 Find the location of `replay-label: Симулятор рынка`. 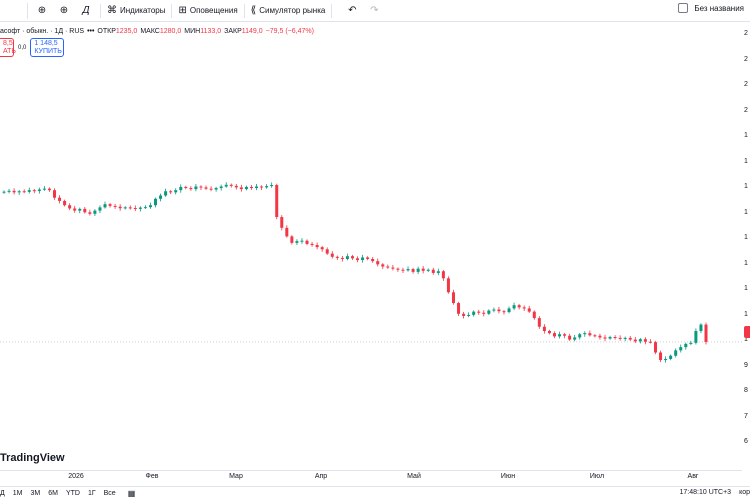

replay-label: Симулятор рынка is located at coordinates (292, 10).